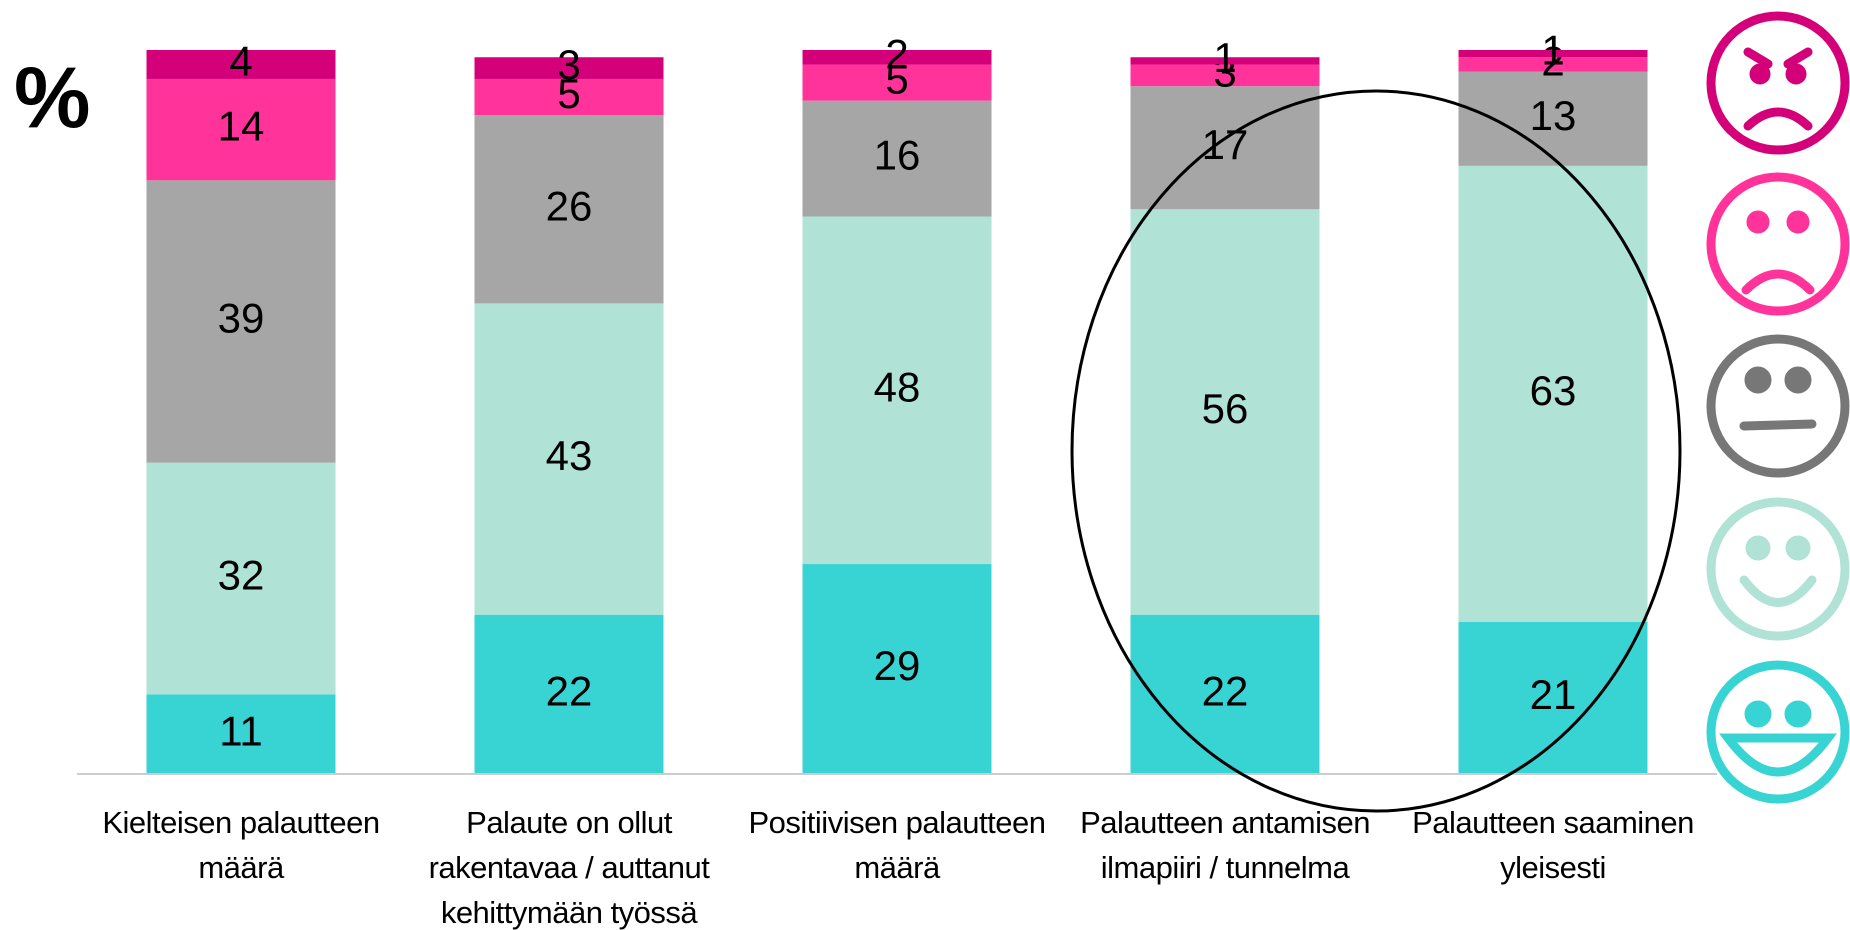 This screenshot has height=930, width=1850. I want to click on value-label: 21, so click(1553, 694).